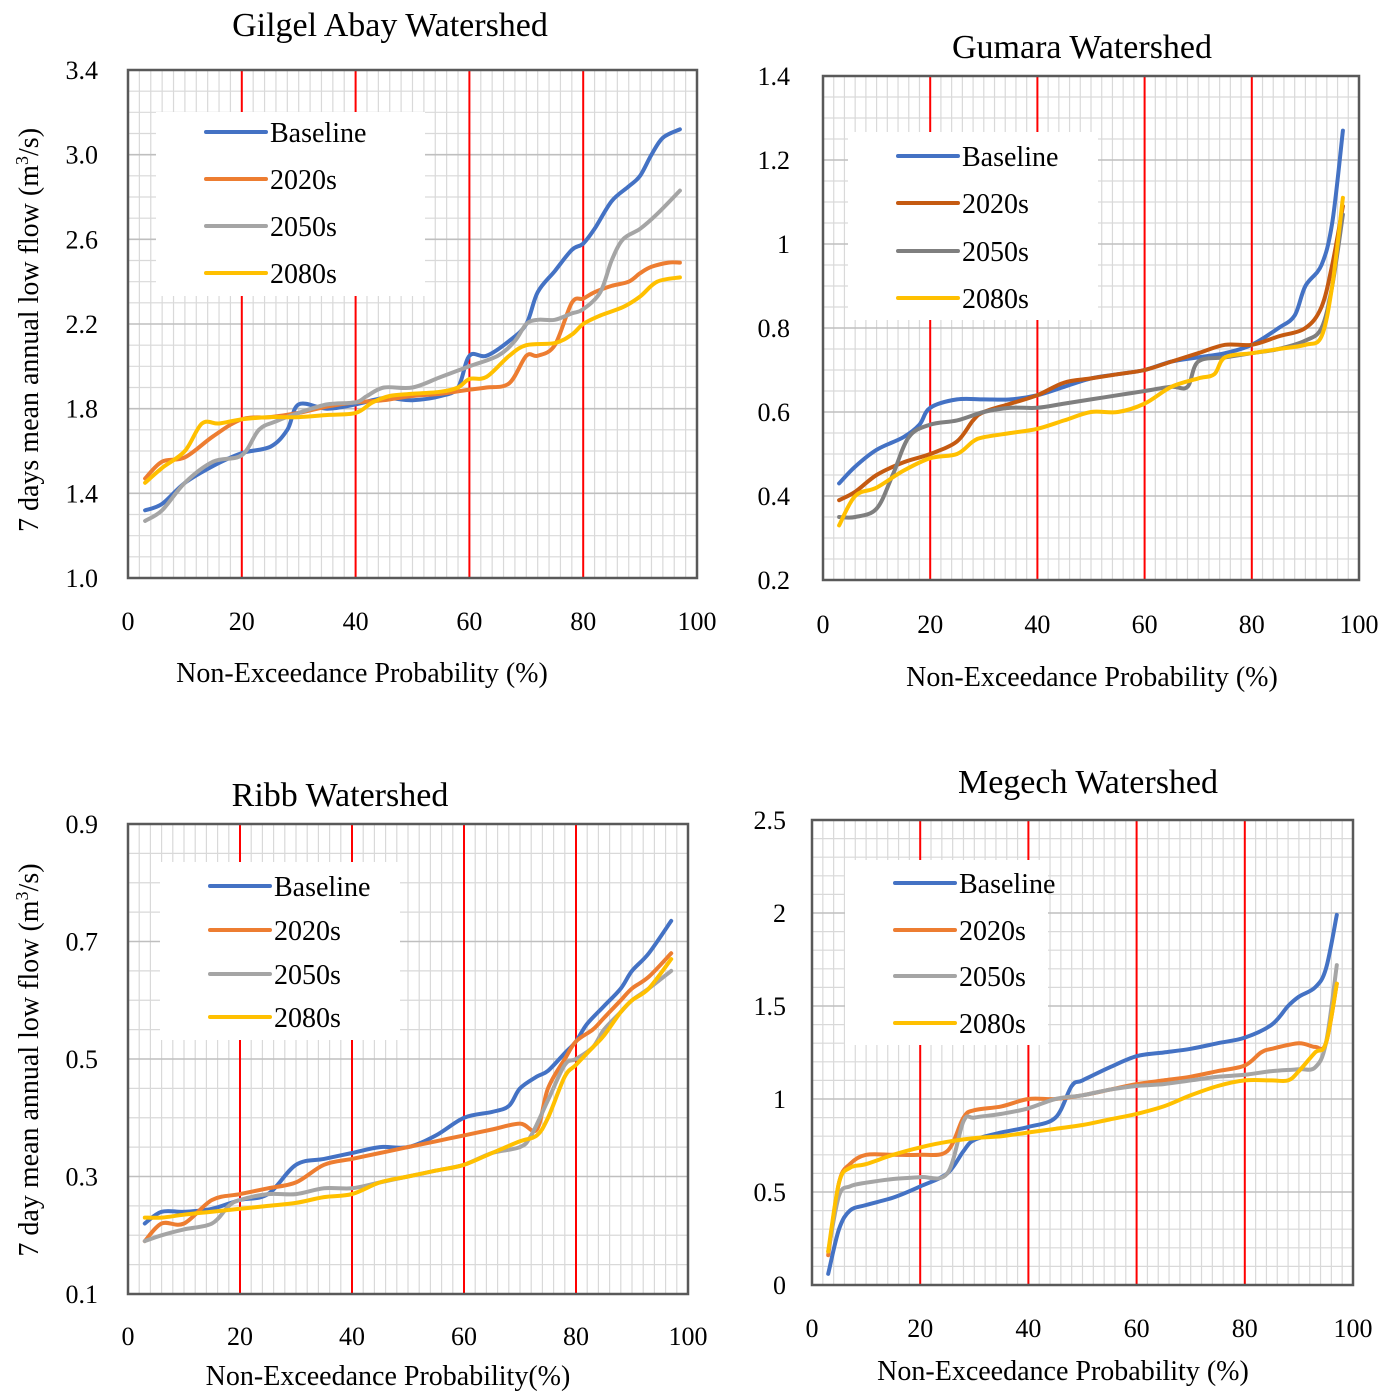  Describe the element at coordinates (82, 155) in the screenshot. I see `y-tick-label: 3.0` at that location.